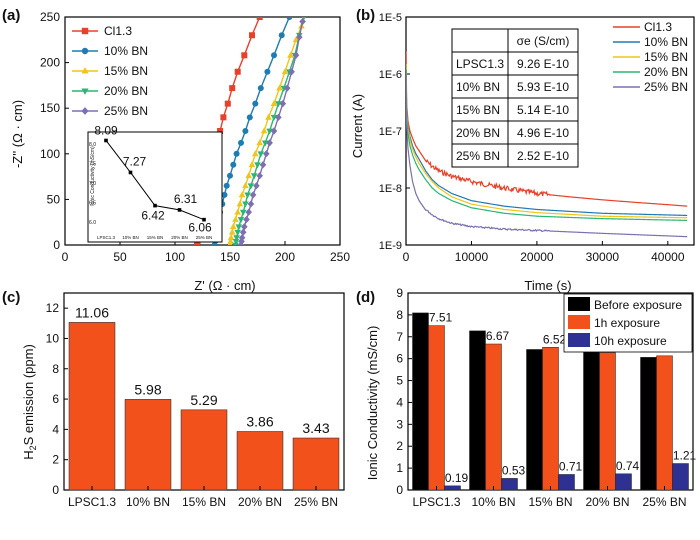  I want to click on panel-a-inset-ytick-label: 7.5, so click(92, 165).